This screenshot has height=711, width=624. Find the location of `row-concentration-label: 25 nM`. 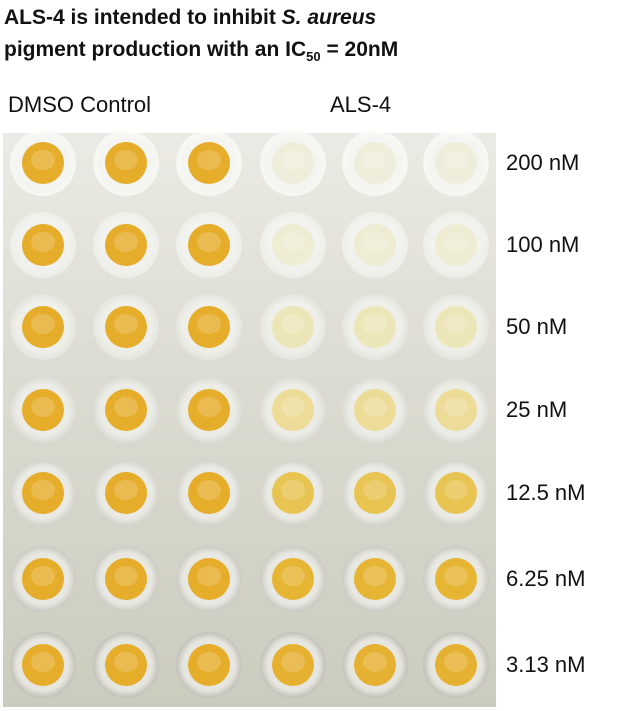

row-concentration-label: 25 nM is located at coordinates (537, 409).